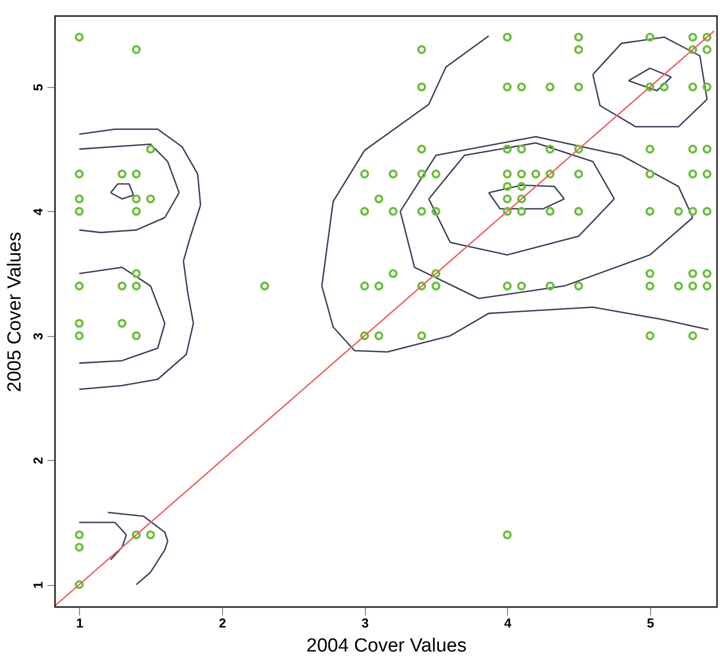  I want to click on y-tick-label: 3, so click(38, 336).